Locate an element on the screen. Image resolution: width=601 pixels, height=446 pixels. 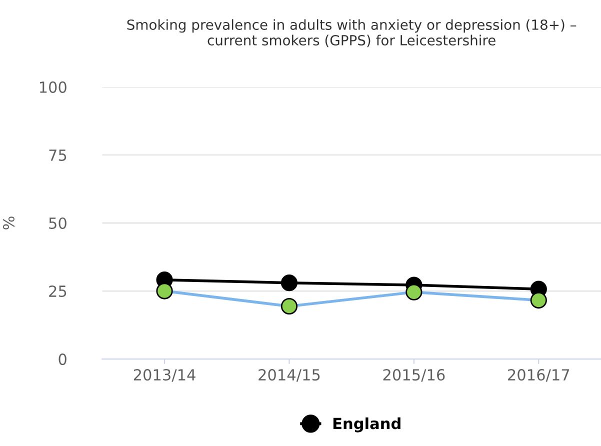
x-tick-label: 2014/15 is located at coordinates (289, 375).